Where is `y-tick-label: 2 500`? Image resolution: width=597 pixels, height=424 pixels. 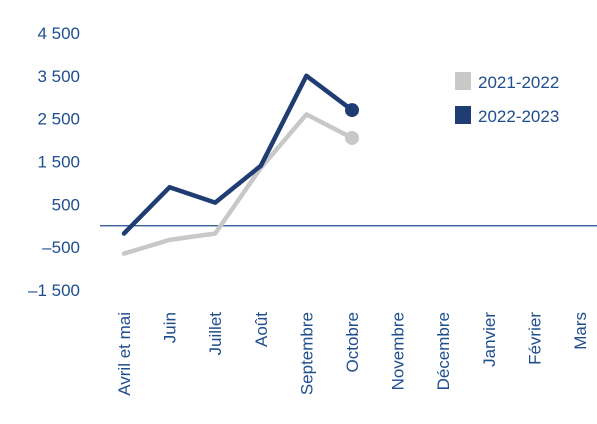
y-tick-label: 2 500 is located at coordinates (58, 119).